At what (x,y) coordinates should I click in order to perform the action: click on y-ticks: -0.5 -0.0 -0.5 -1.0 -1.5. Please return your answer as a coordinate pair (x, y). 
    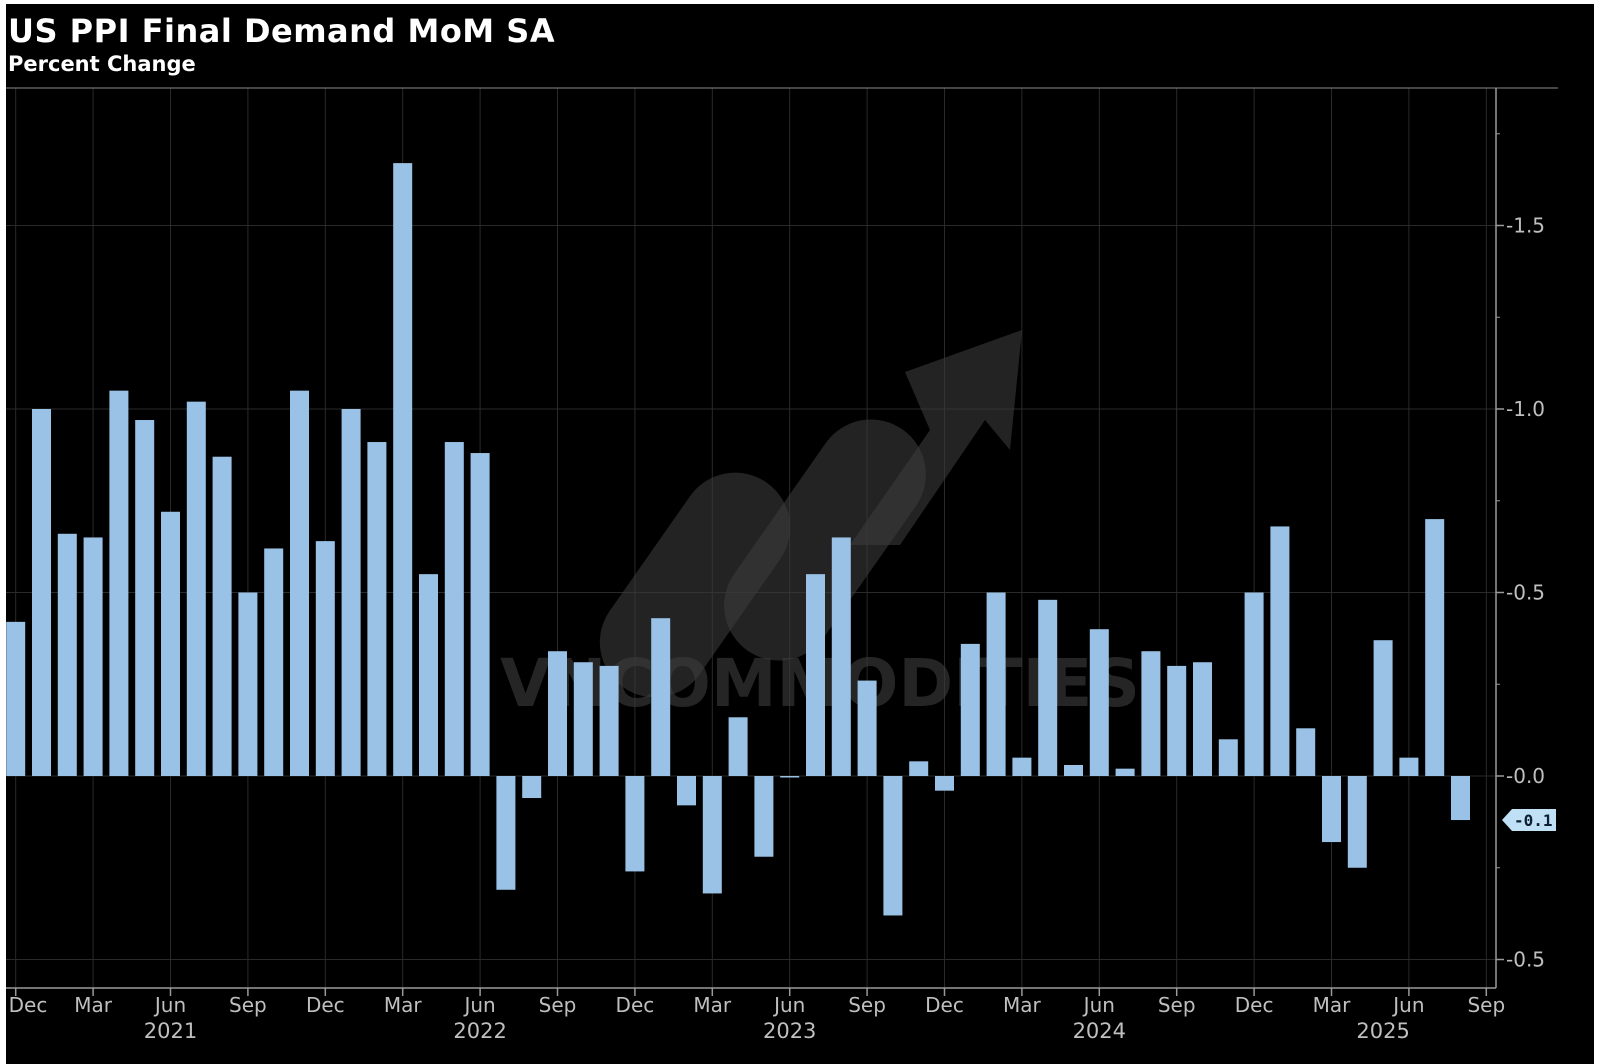
    Looking at the image, I should click on (1520, 552).